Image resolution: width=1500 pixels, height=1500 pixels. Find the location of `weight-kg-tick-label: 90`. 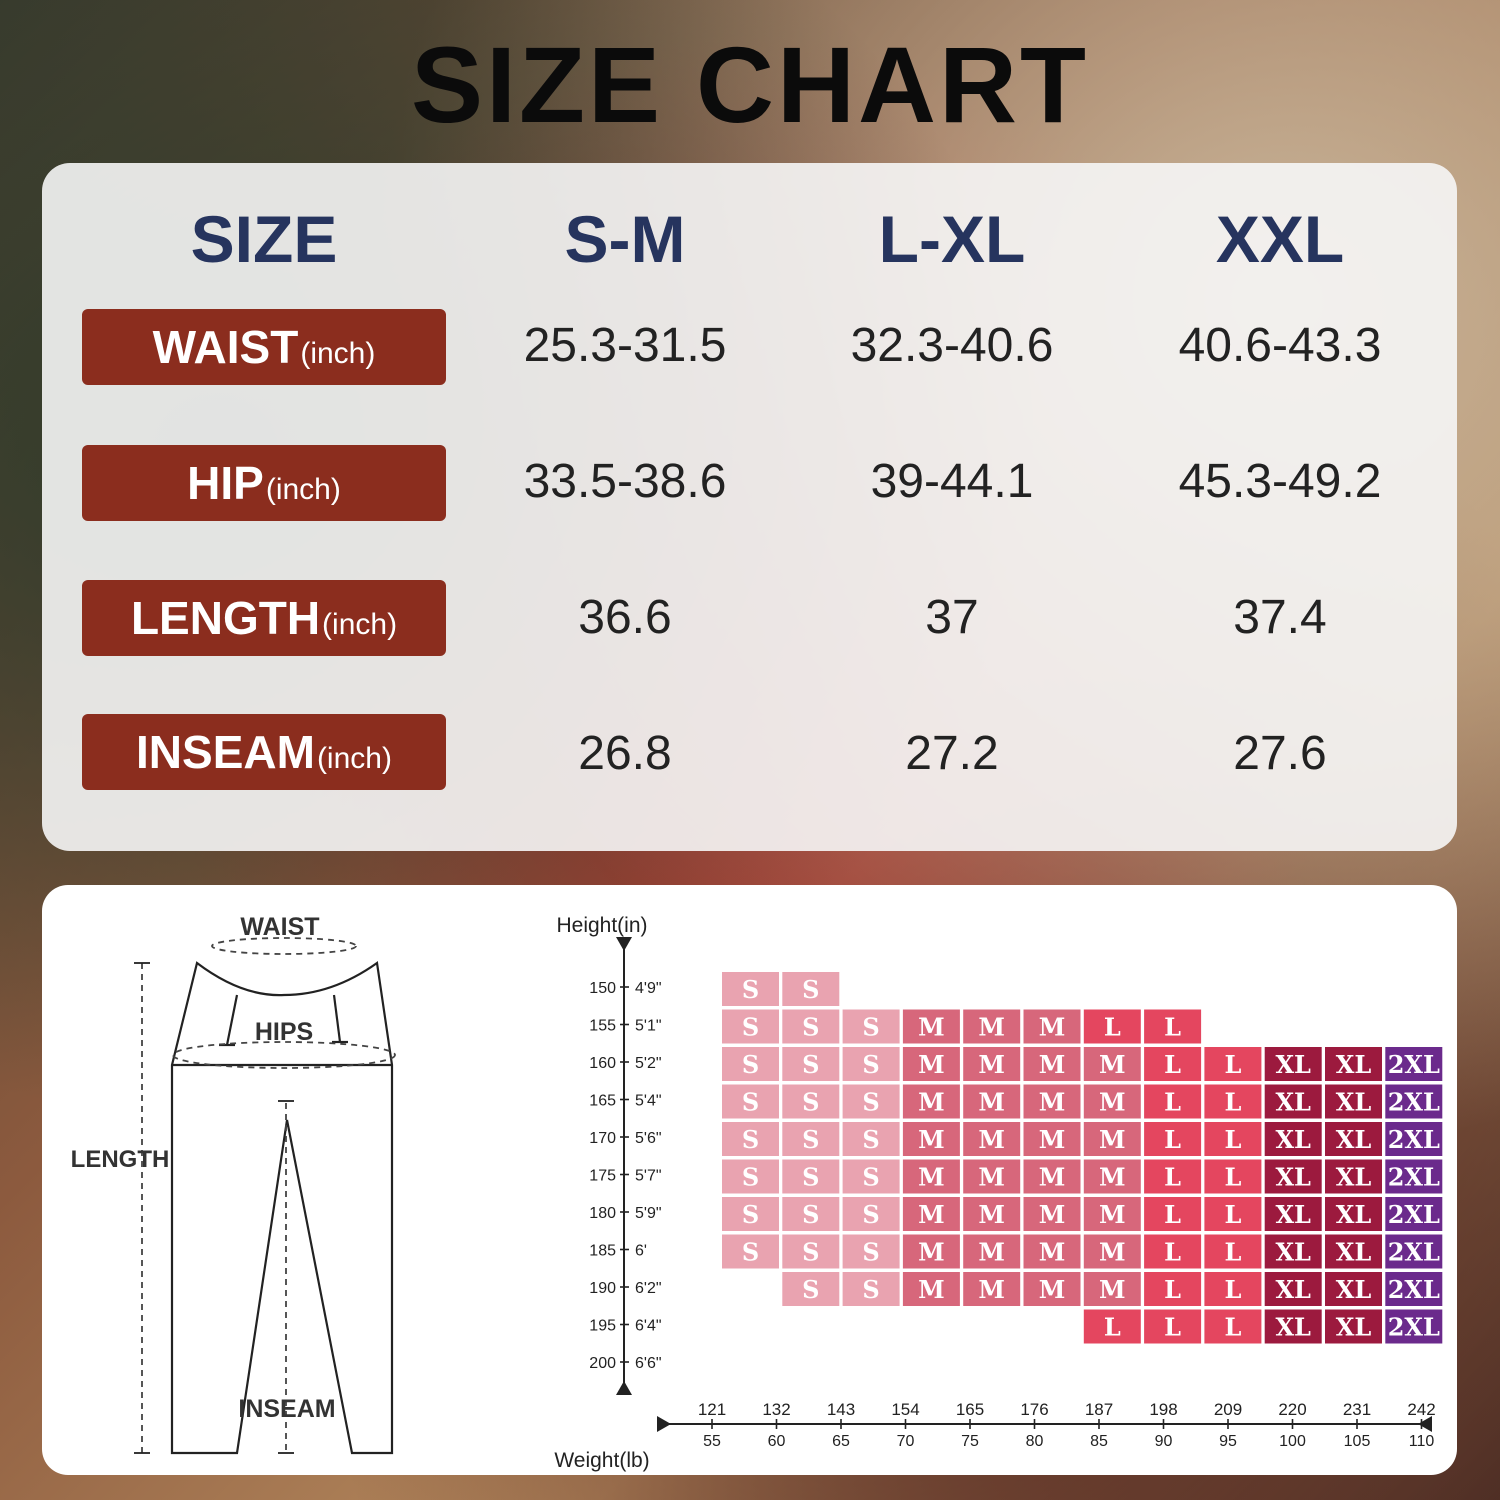

weight-kg-tick-label: 90 is located at coordinates (1164, 1441).